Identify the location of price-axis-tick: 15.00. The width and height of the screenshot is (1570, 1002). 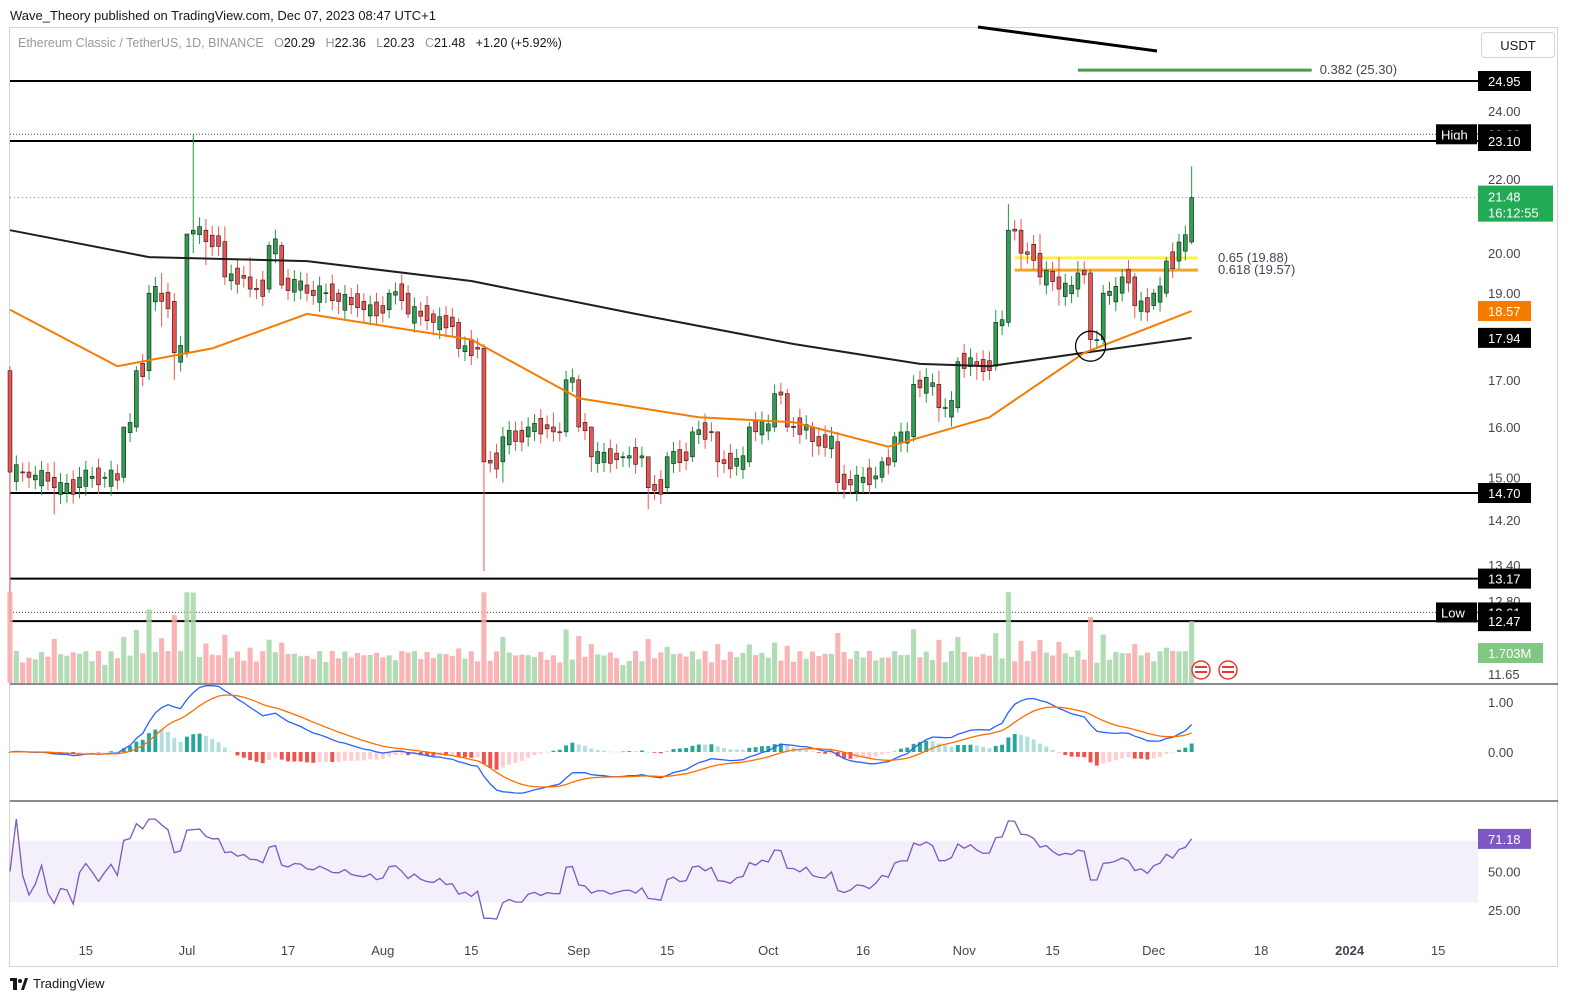
(1504, 477).